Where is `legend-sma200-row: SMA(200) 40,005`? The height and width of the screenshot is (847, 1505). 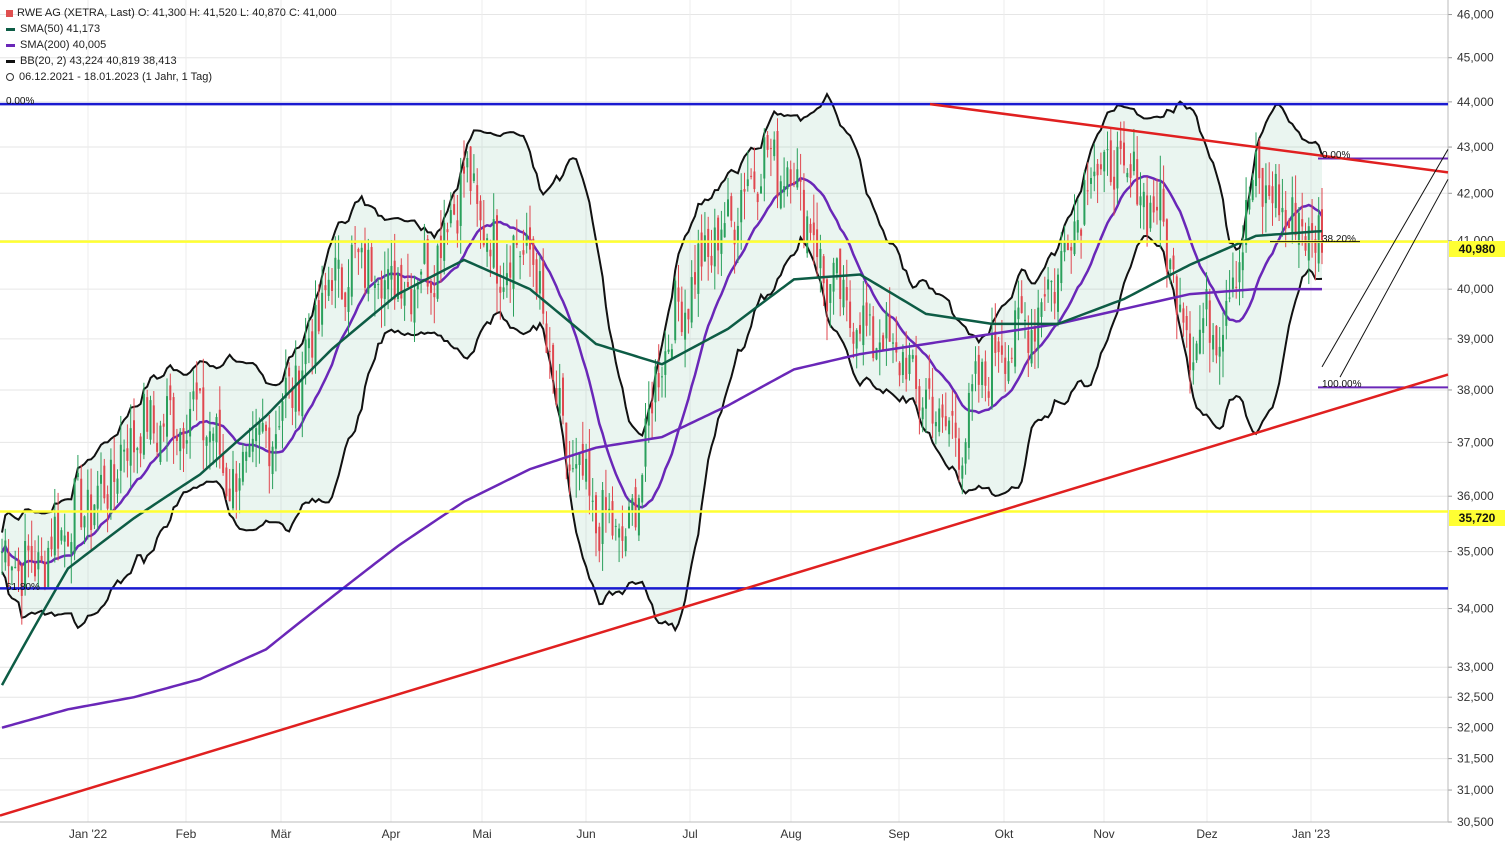 legend-sma200-row: SMA(200) 40,005 is located at coordinates (171, 45).